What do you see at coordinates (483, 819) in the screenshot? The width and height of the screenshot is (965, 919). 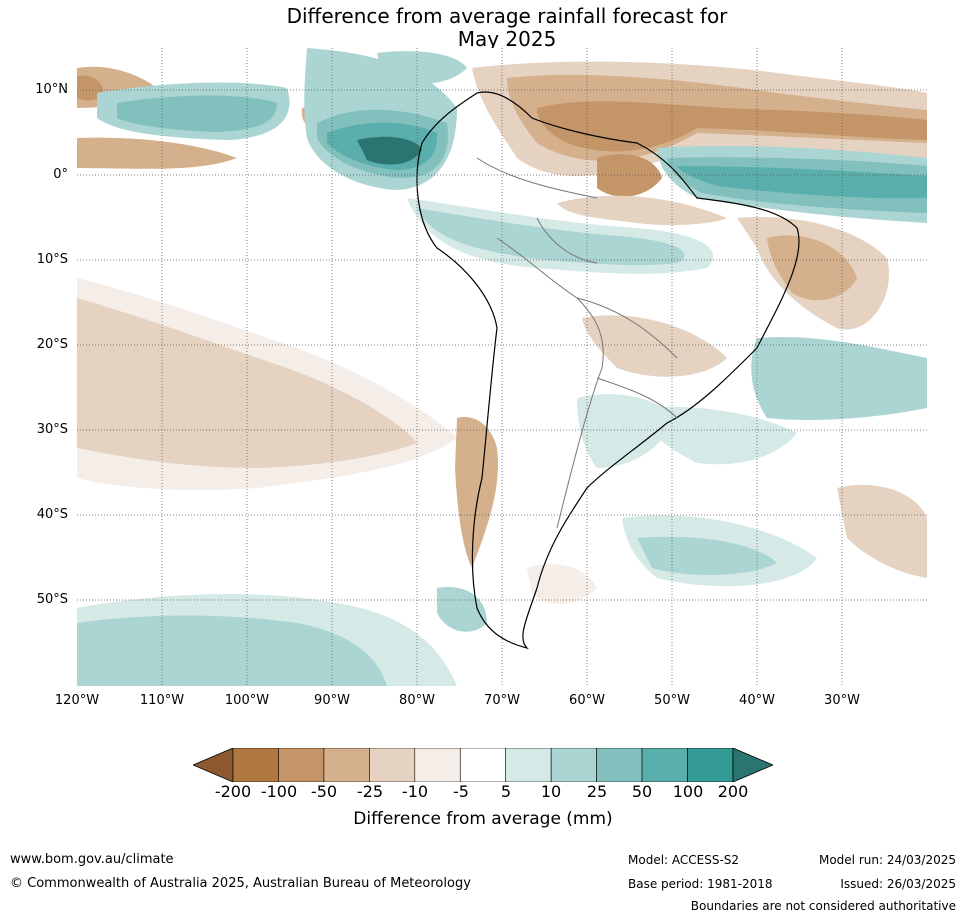 I see `legend-label: Difference from average (mm)` at bounding box center [483, 819].